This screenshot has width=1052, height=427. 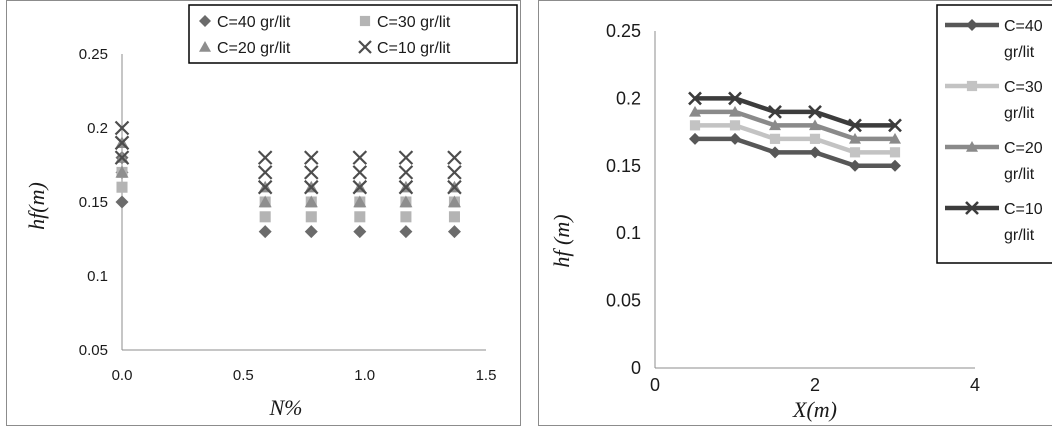 I want to click on y-tick-label: 0.2, so click(x=628, y=98).